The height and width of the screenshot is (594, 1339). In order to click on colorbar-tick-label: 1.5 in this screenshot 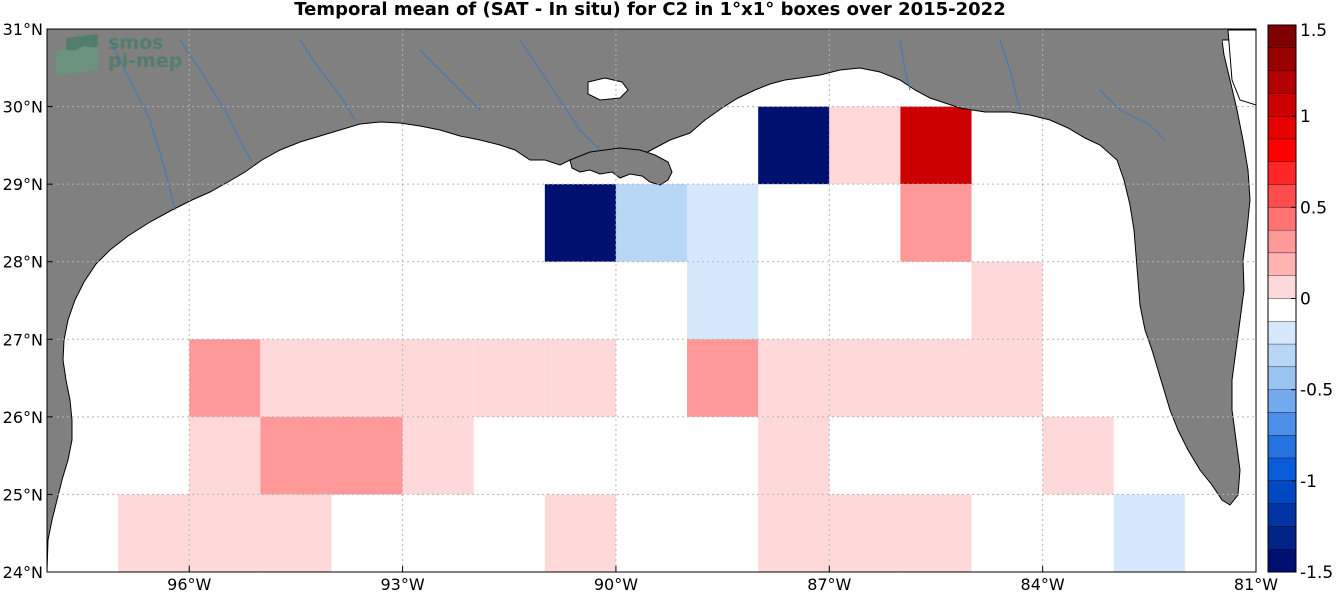, I will do `click(1313, 31)`.